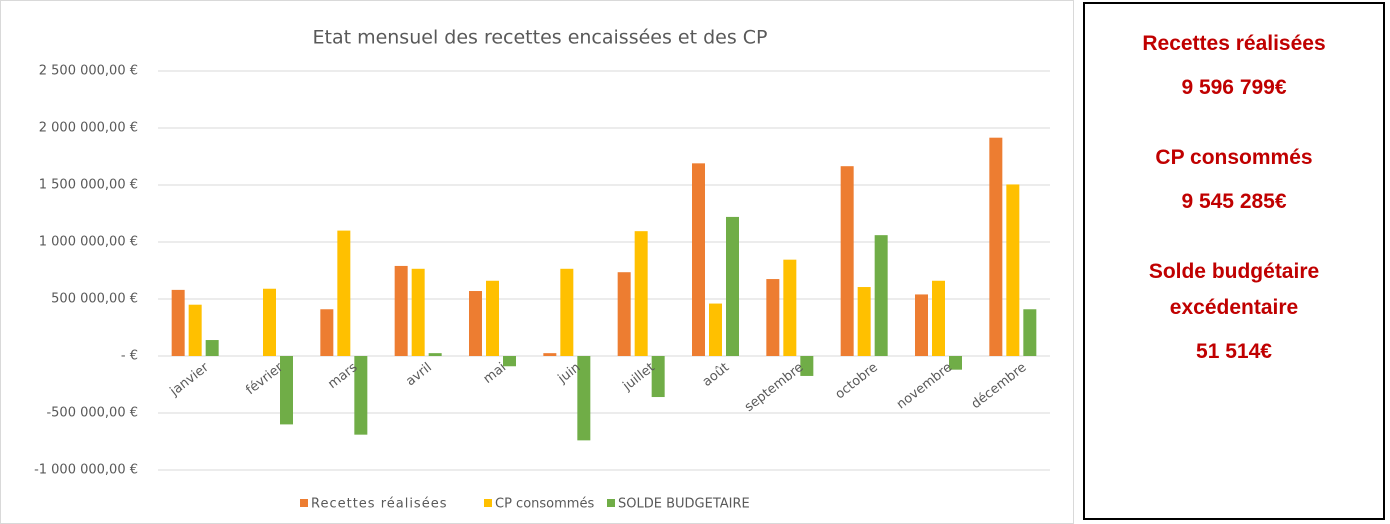  Describe the element at coordinates (1234, 157) in the screenshot. I see `summary-label: CP consommés` at that location.